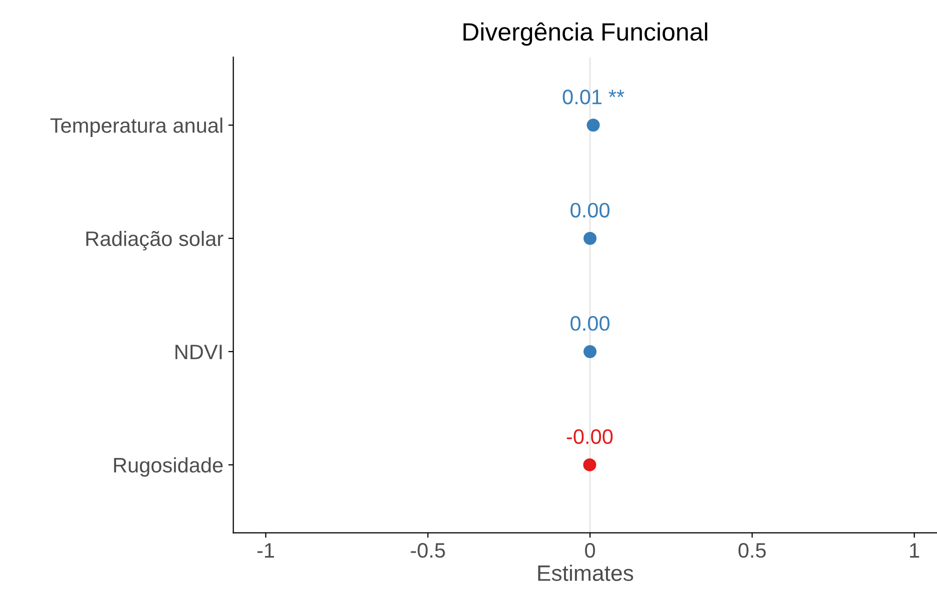 Image resolution: width=937 pixels, height=602 pixels. I want to click on data-label: 0.01 **, so click(593, 97).